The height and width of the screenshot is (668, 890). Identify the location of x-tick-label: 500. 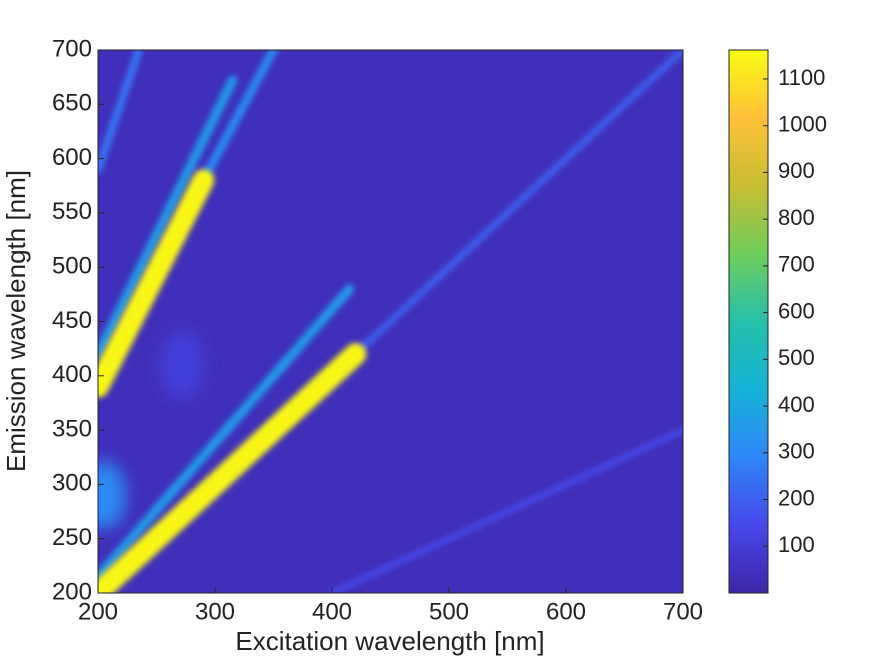
(449, 611).